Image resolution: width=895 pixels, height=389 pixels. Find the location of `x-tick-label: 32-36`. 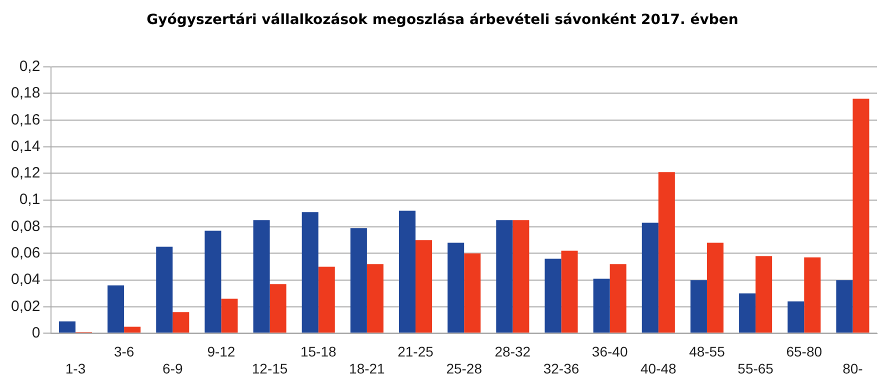

x-tick-label: 32-36 is located at coordinates (561, 368).